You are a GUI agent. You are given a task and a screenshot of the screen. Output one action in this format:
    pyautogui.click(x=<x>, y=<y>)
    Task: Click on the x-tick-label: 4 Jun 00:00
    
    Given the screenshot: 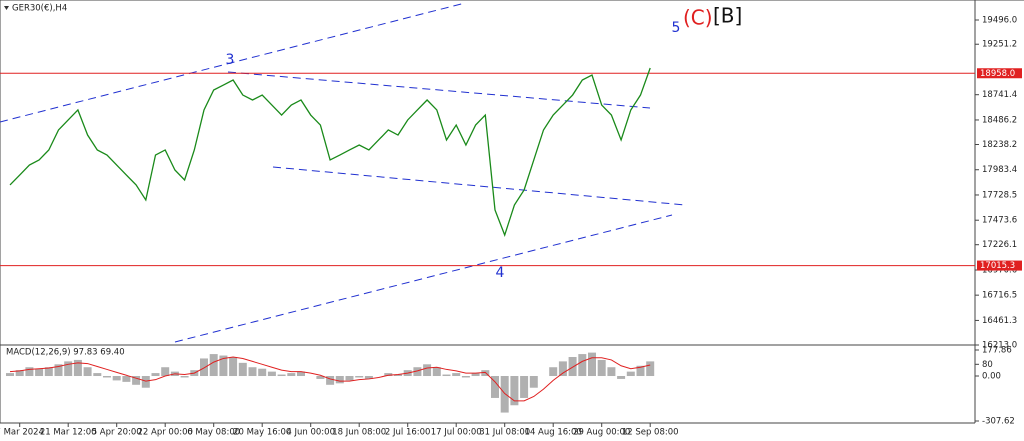 What is the action you would take?
    pyautogui.click(x=310, y=433)
    